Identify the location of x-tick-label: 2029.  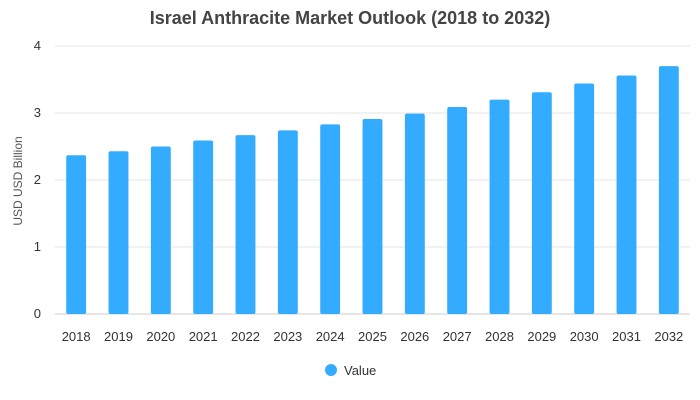
(541, 336).